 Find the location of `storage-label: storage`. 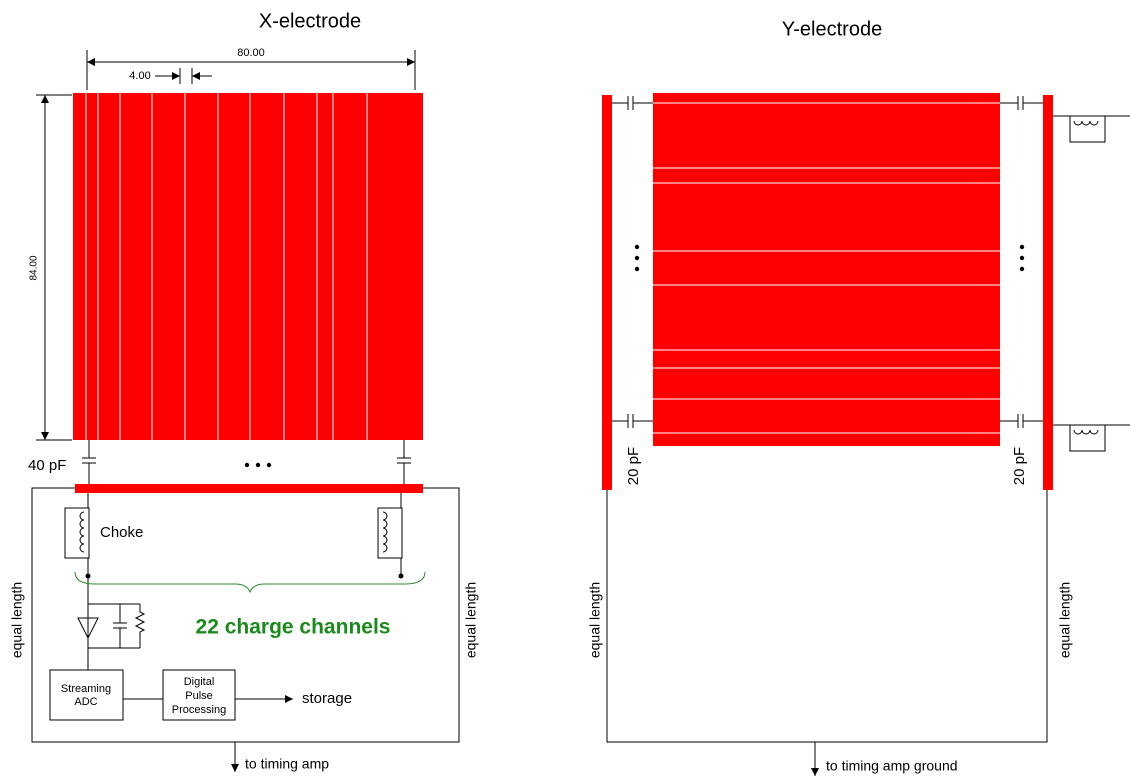

storage-label: storage is located at coordinates (327, 698).